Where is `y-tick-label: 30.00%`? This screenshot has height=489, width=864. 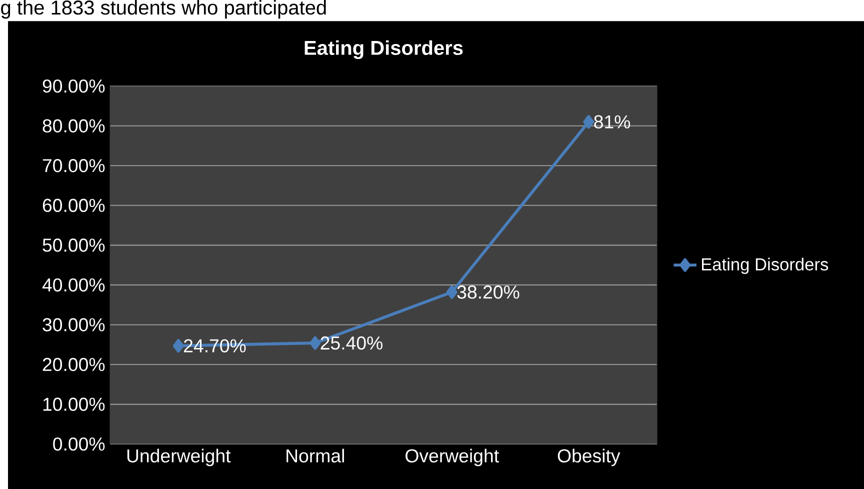
y-tick-label: 30.00% is located at coordinates (73, 325).